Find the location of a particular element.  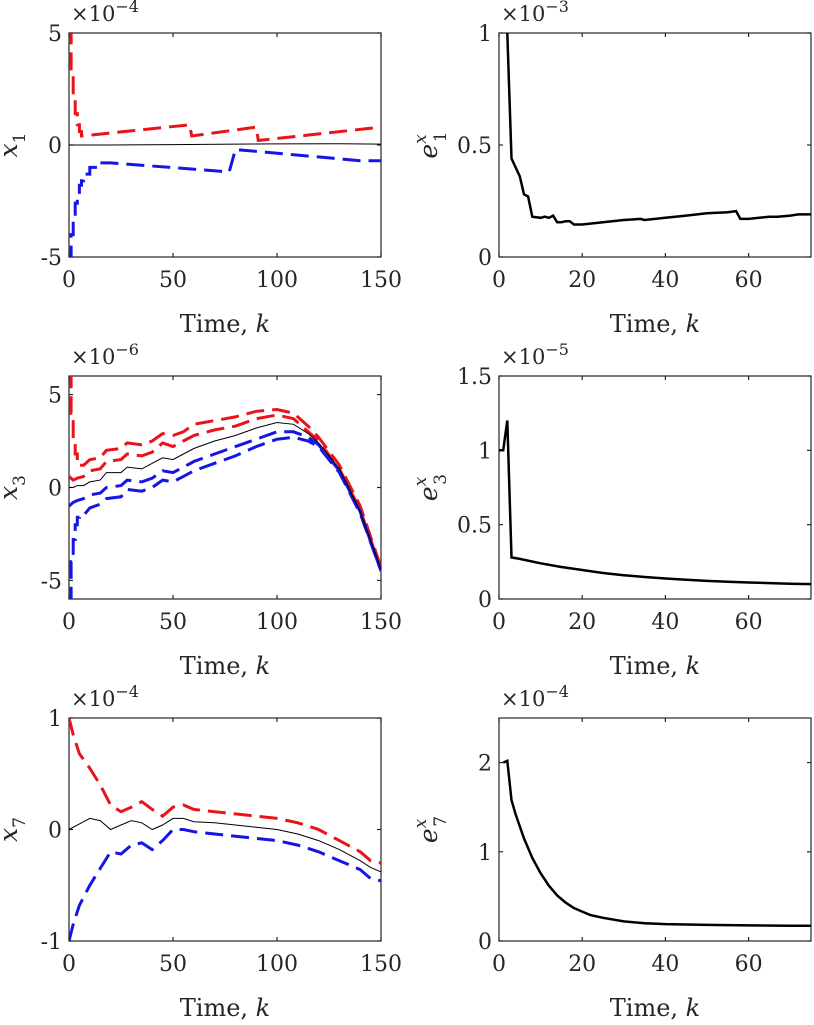

exponent-power: −4 is located at coordinates (127, 691).